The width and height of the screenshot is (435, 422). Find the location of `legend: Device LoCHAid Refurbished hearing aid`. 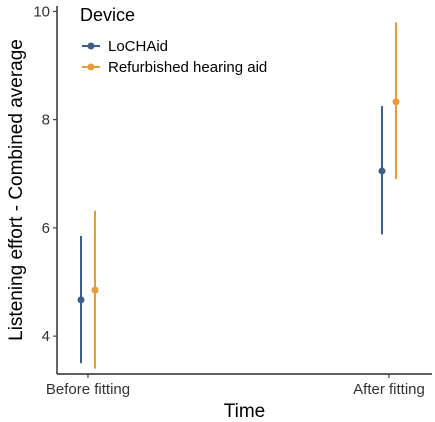

legend: Device LoCHAid Refurbished hearing aid is located at coordinates (173, 40).